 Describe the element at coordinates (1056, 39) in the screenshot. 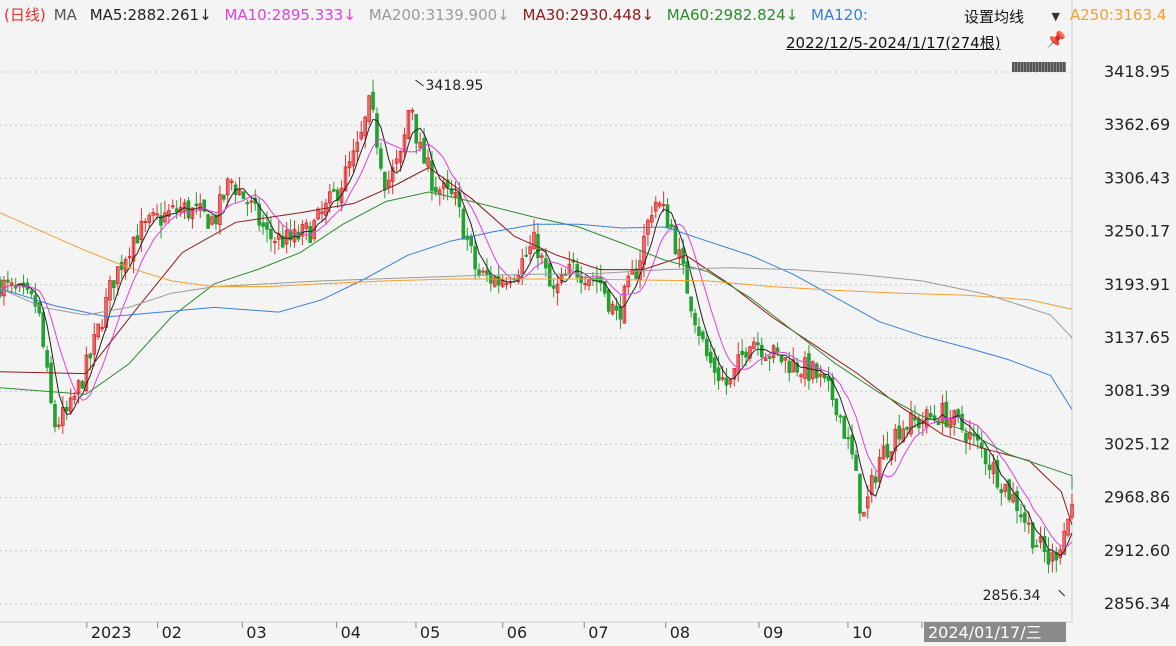

I see `pin-icon: 📌` at that location.